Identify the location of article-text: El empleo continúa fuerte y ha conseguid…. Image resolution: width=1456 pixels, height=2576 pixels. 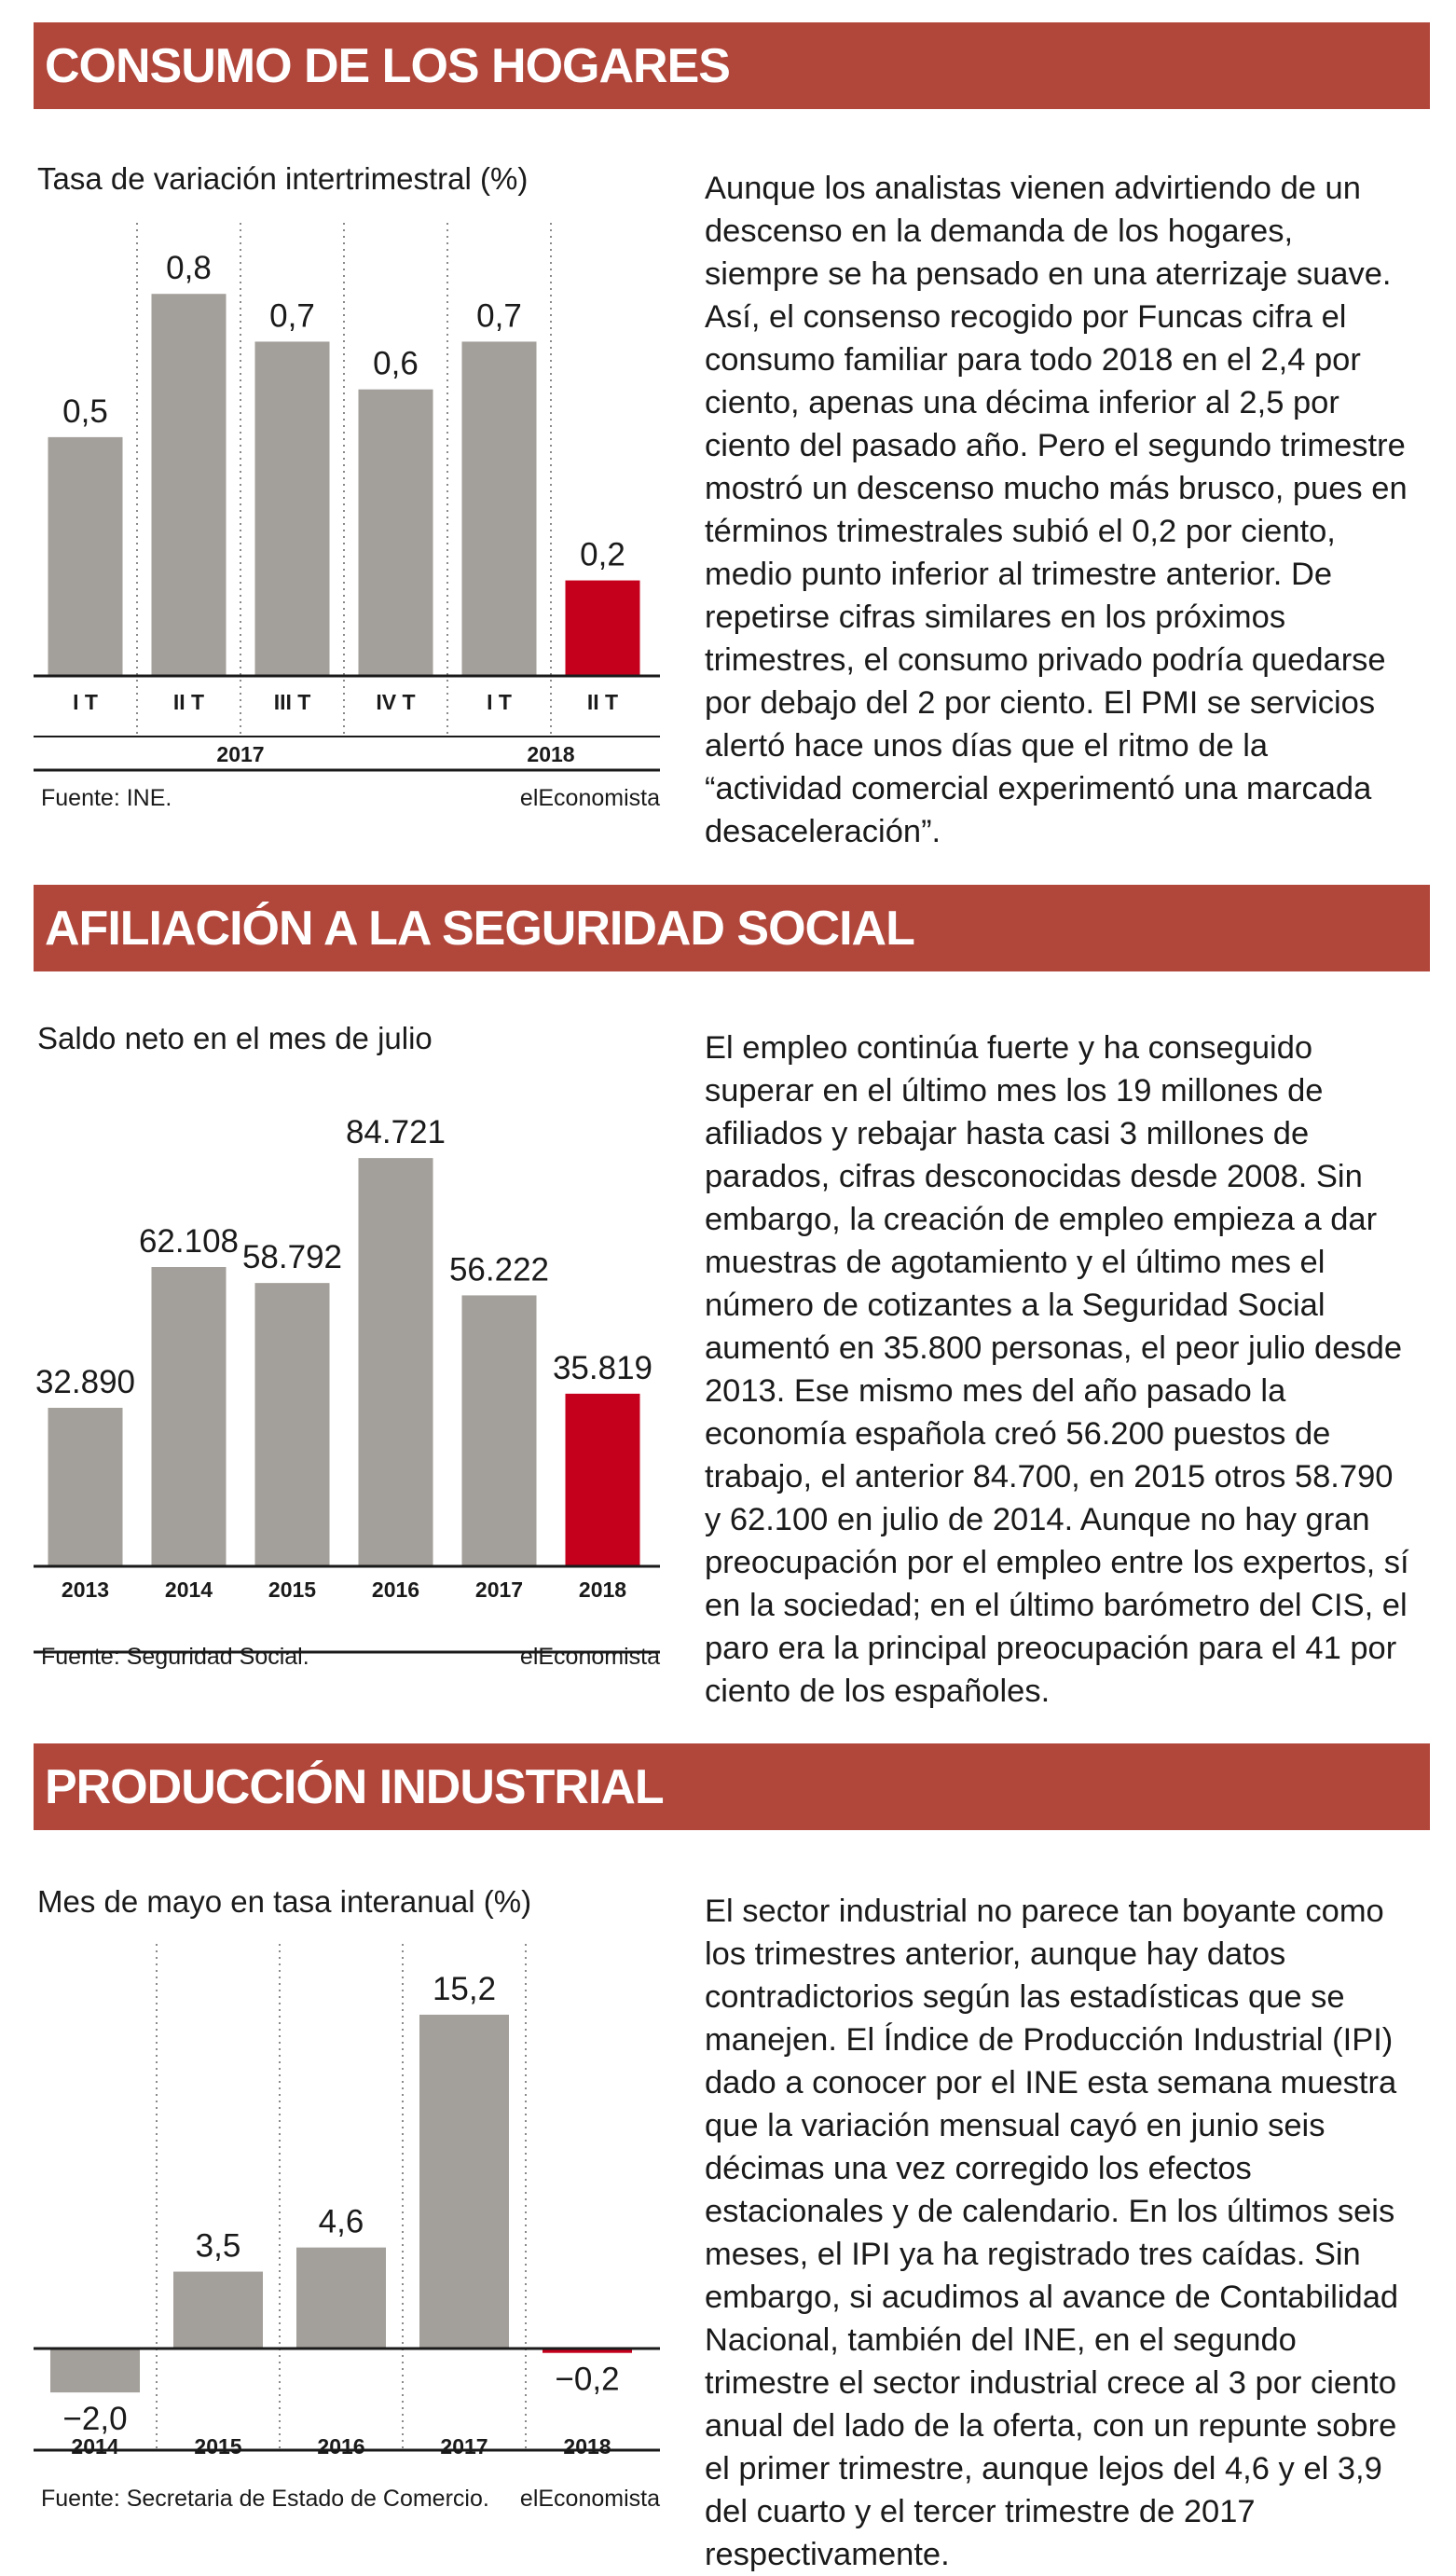
(1057, 1370).